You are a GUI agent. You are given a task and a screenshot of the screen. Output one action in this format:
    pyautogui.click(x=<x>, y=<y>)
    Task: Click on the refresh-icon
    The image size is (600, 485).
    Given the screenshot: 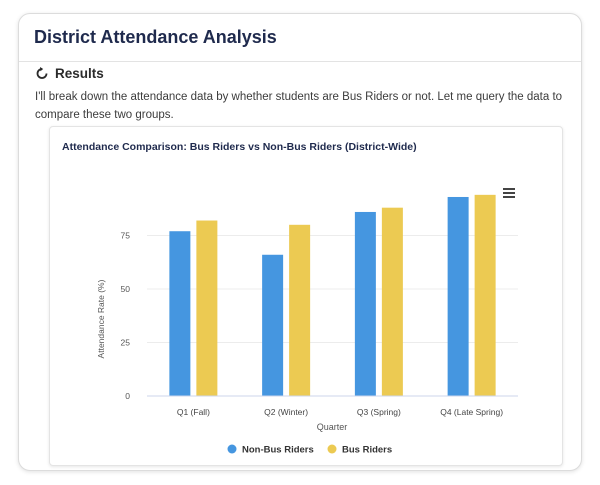 What is the action you would take?
    pyautogui.click(x=42, y=73)
    